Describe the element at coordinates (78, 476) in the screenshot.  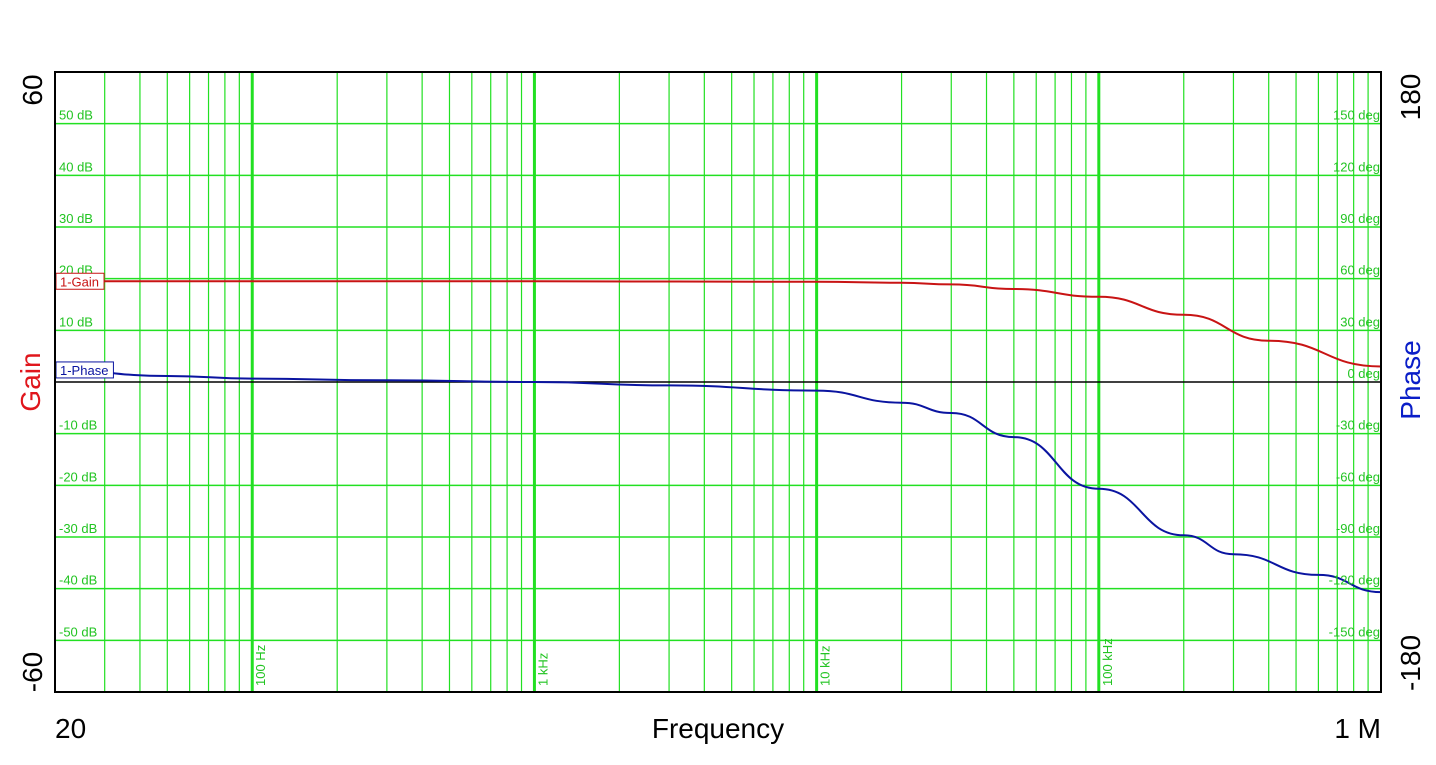
I see `gain-tick-label: -20 dB` at that location.